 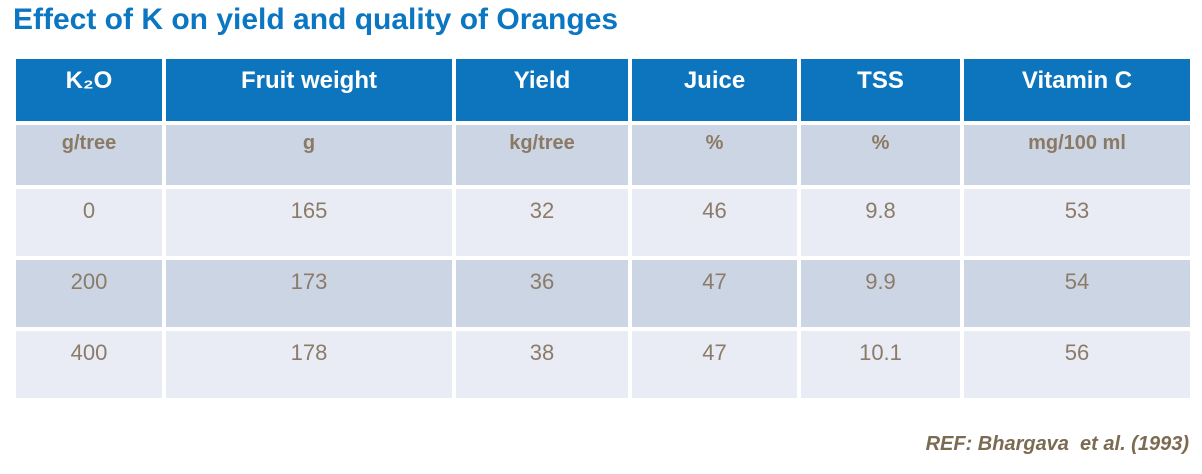 What do you see at coordinates (309, 155) in the screenshot?
I see `unit-cell-fruit-weight: g` at bounding box center [309, 155].